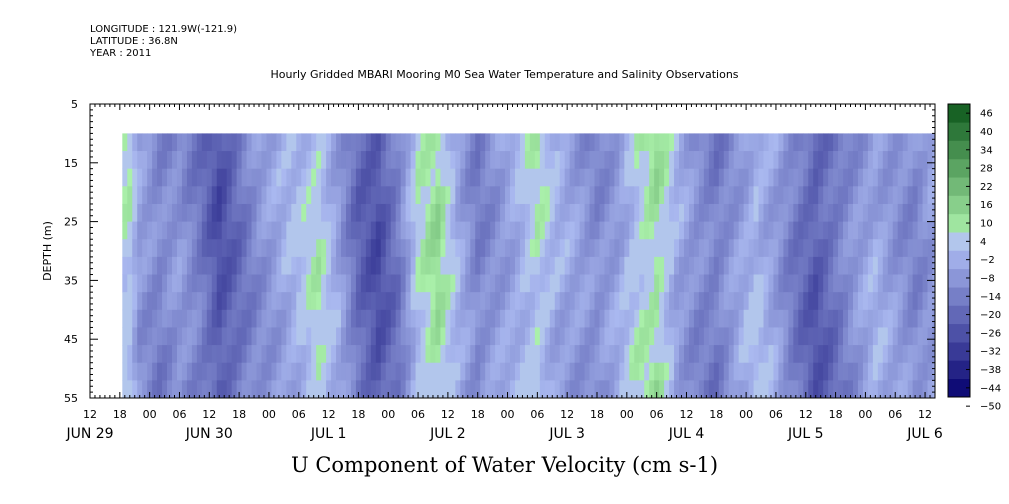 This screenshot has height=504, width=1009. Describe the element at coordinates (776, 414) in the screenshot. I see `x-hour-label: 06` at that location.